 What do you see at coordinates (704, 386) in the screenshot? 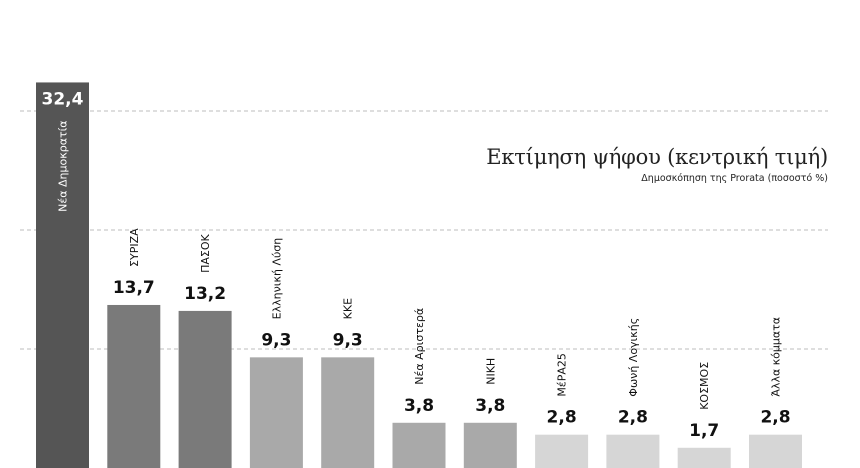
I see `category-label: ΚΟΣΜΟΣ` at bounding box center [704, 386].